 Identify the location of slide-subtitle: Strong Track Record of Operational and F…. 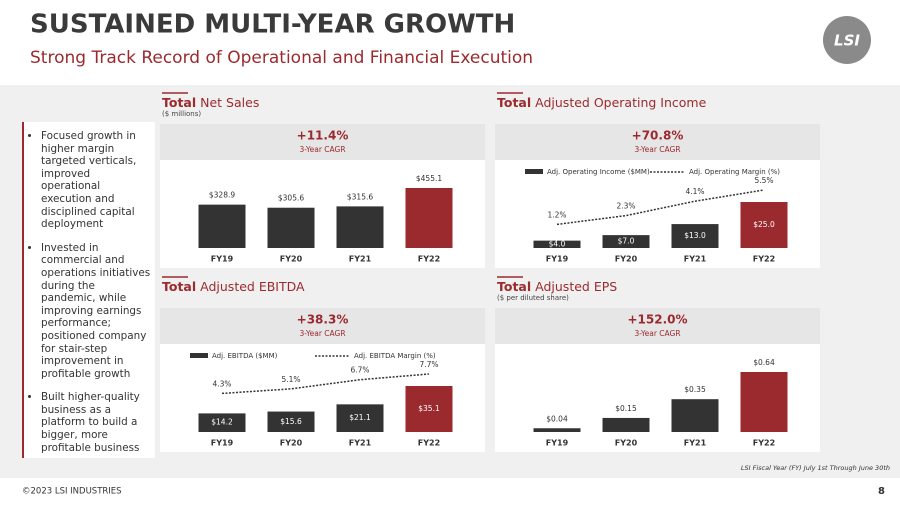
(281, 58).